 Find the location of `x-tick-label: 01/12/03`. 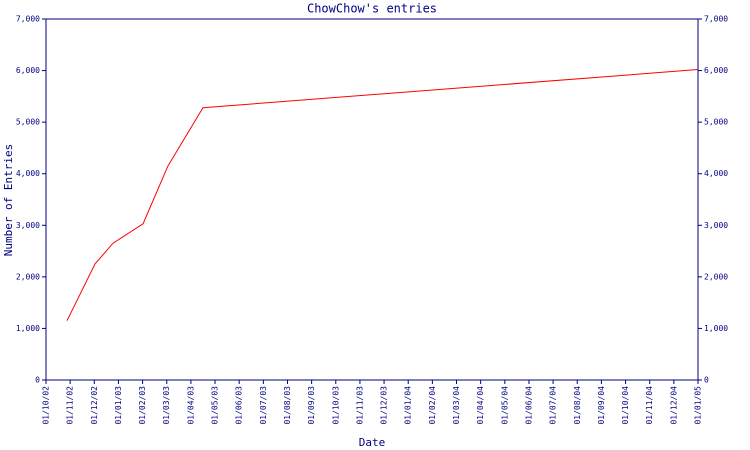

x-tick-label: 01/12/03 is located at coordinates (384, 405).